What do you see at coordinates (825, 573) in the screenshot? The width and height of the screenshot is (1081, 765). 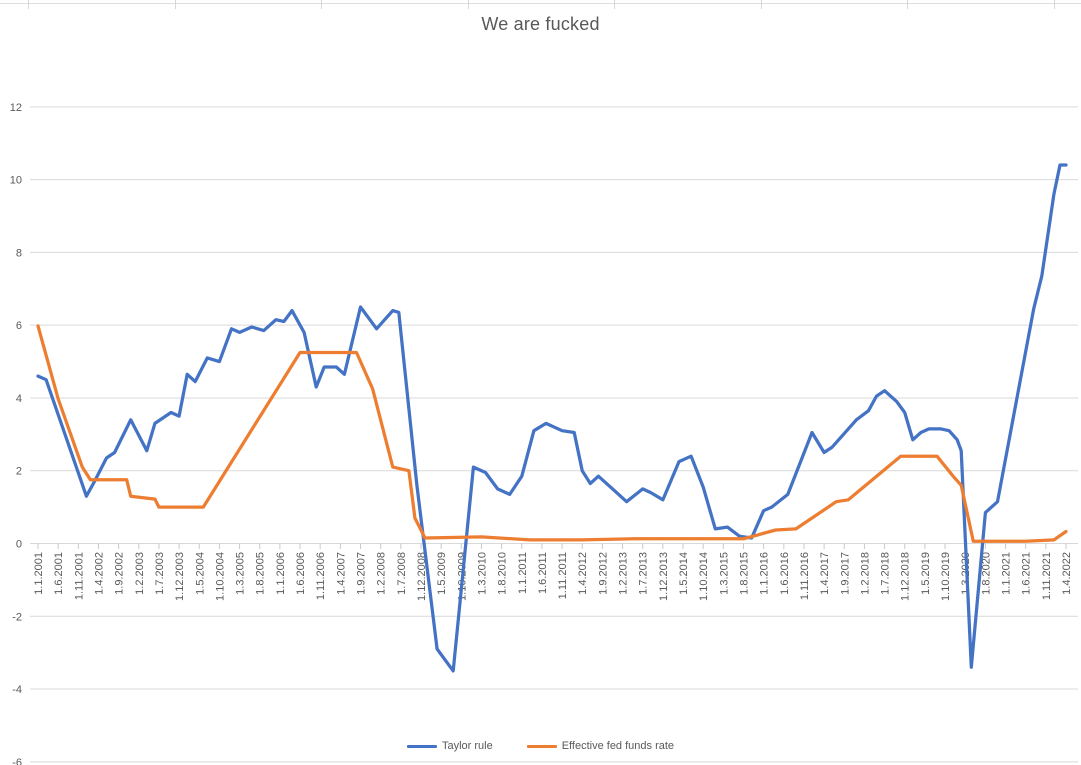 I see `x-axis-tick-label: 1.4.2017` at bounding box center [825, 573].